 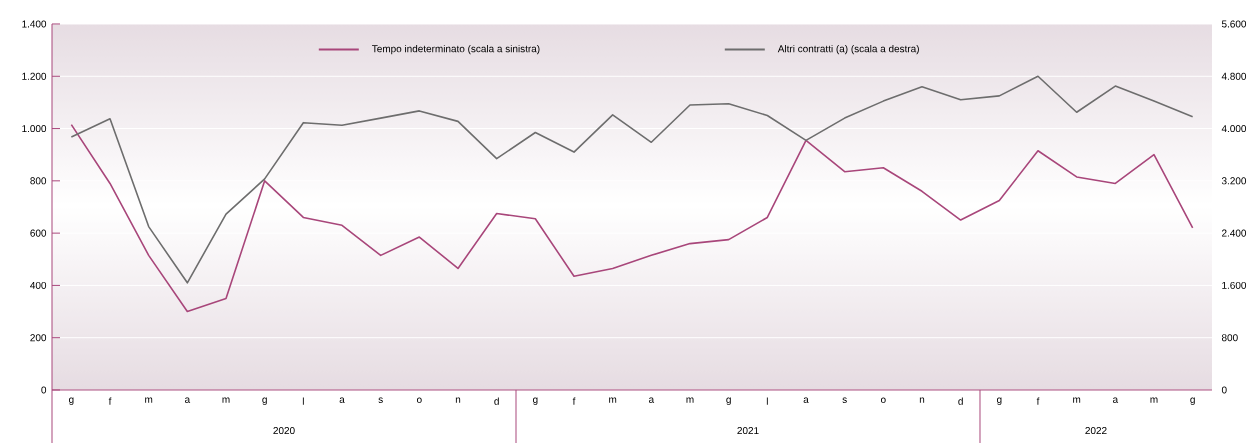 I want to click on y-tick-label: 1.000, so click(x=34, y=128).